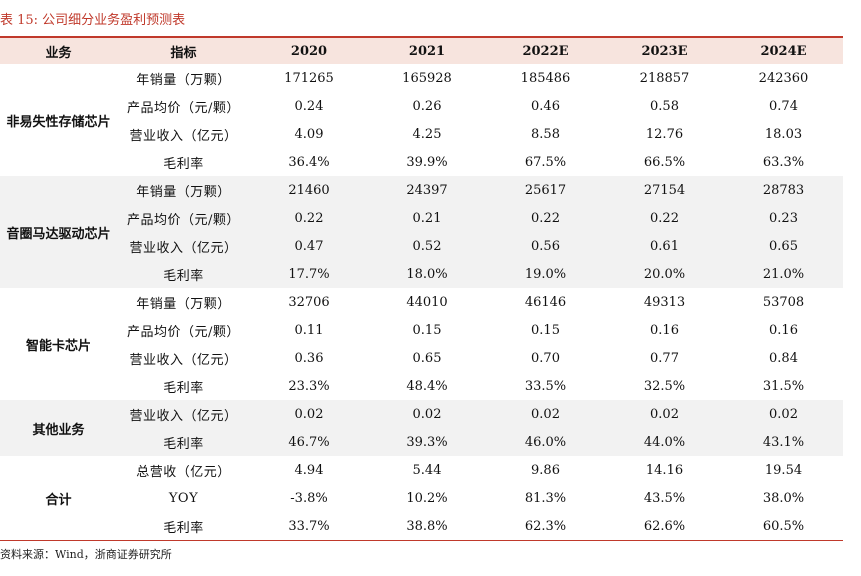 The width and height of the screenshot is (861, 576). Describe the element at coordinates (58, 122) in the screenshot. I see `business-name: 非易失性存储芯片` at that location.